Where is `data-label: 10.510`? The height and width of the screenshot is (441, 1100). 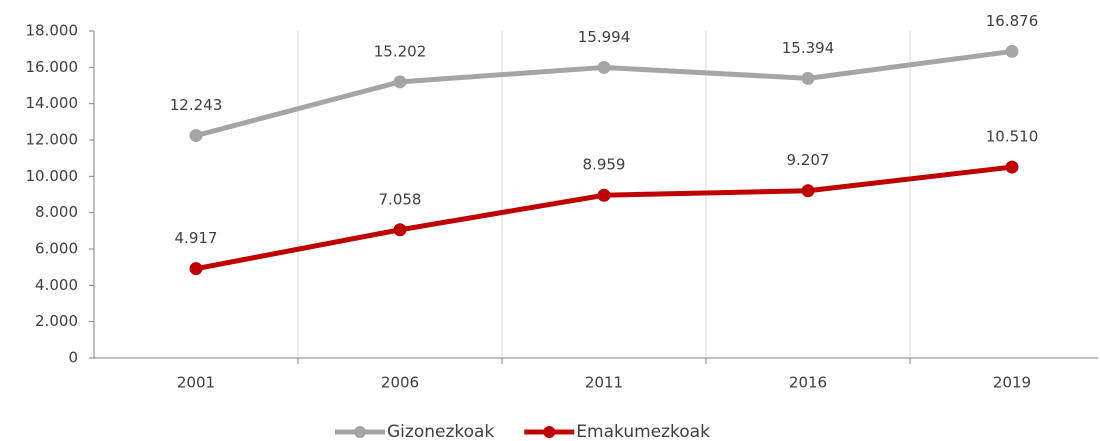 data-label: 10.510 is located at coordinates (1012, 137).